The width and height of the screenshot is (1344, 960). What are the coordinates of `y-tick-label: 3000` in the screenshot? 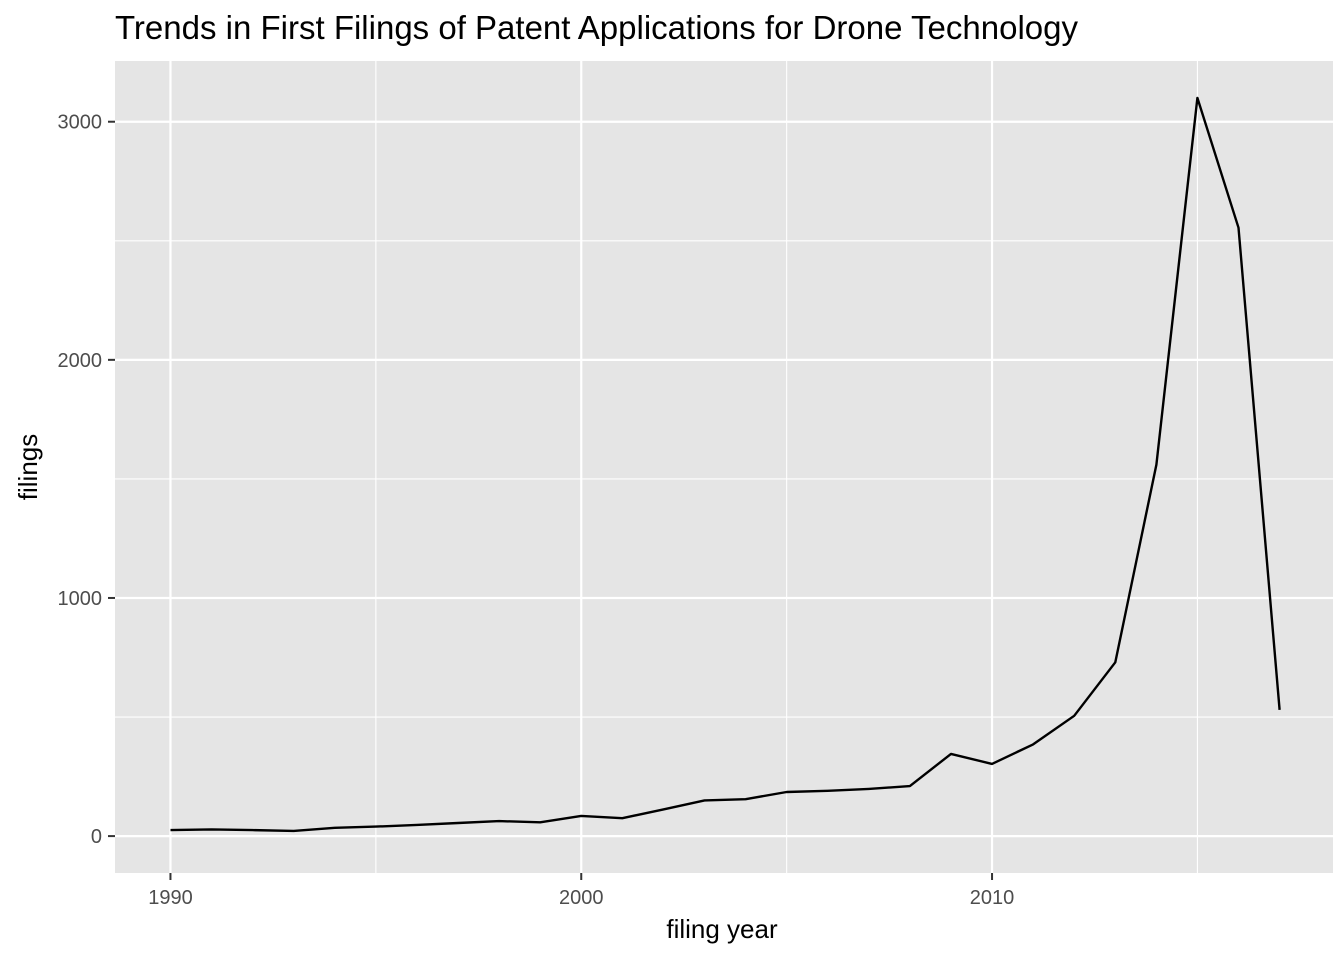 It's located at (80, 123).